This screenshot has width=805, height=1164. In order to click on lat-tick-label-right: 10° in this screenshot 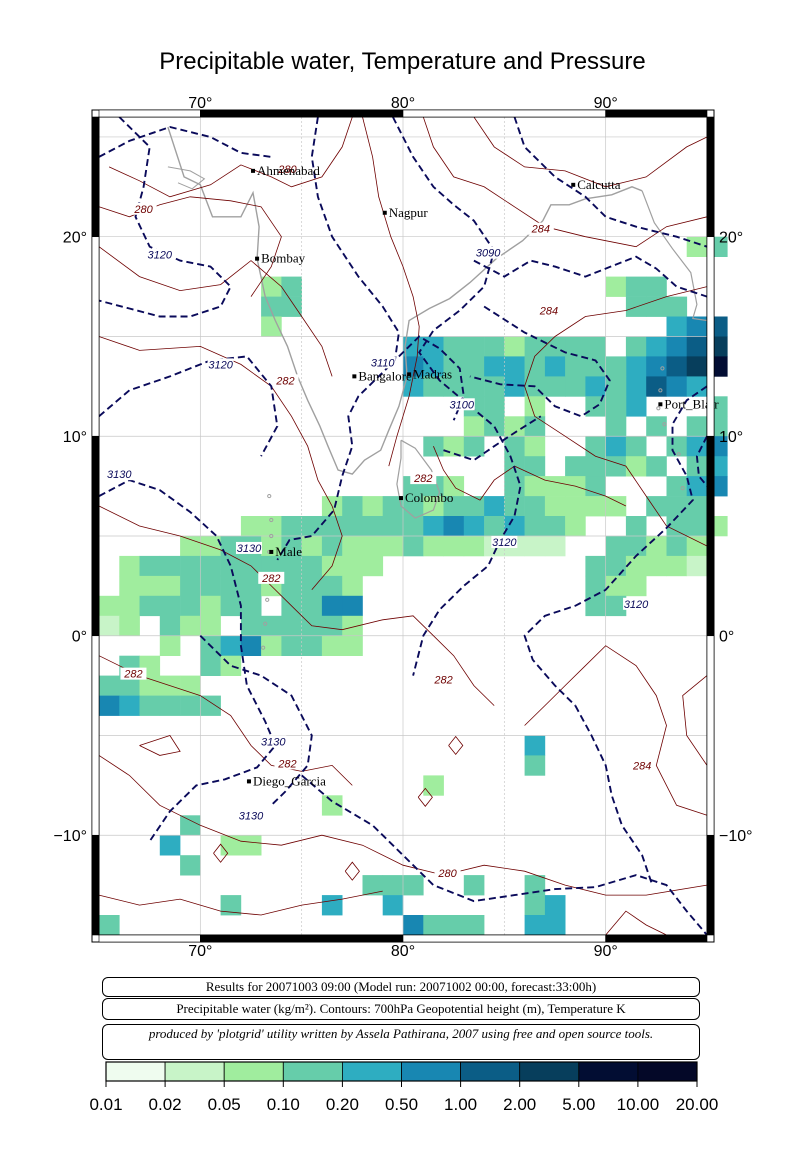, I will do `click(731, 437)`.